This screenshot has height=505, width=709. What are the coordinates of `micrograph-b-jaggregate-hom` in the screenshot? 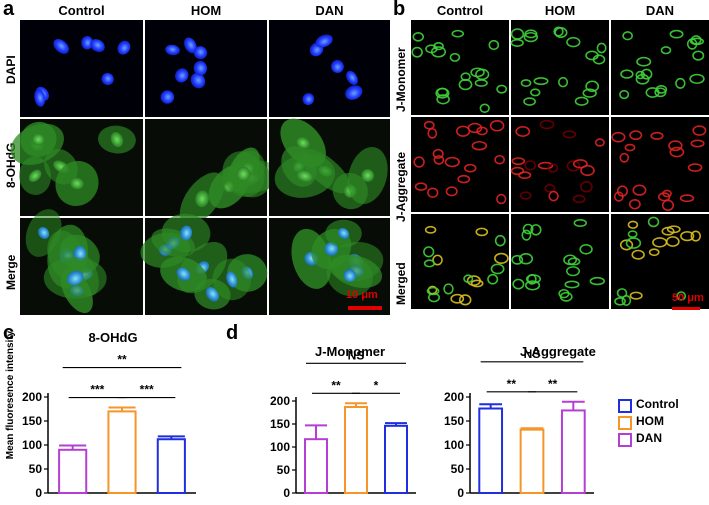 It's located at (559, 164).